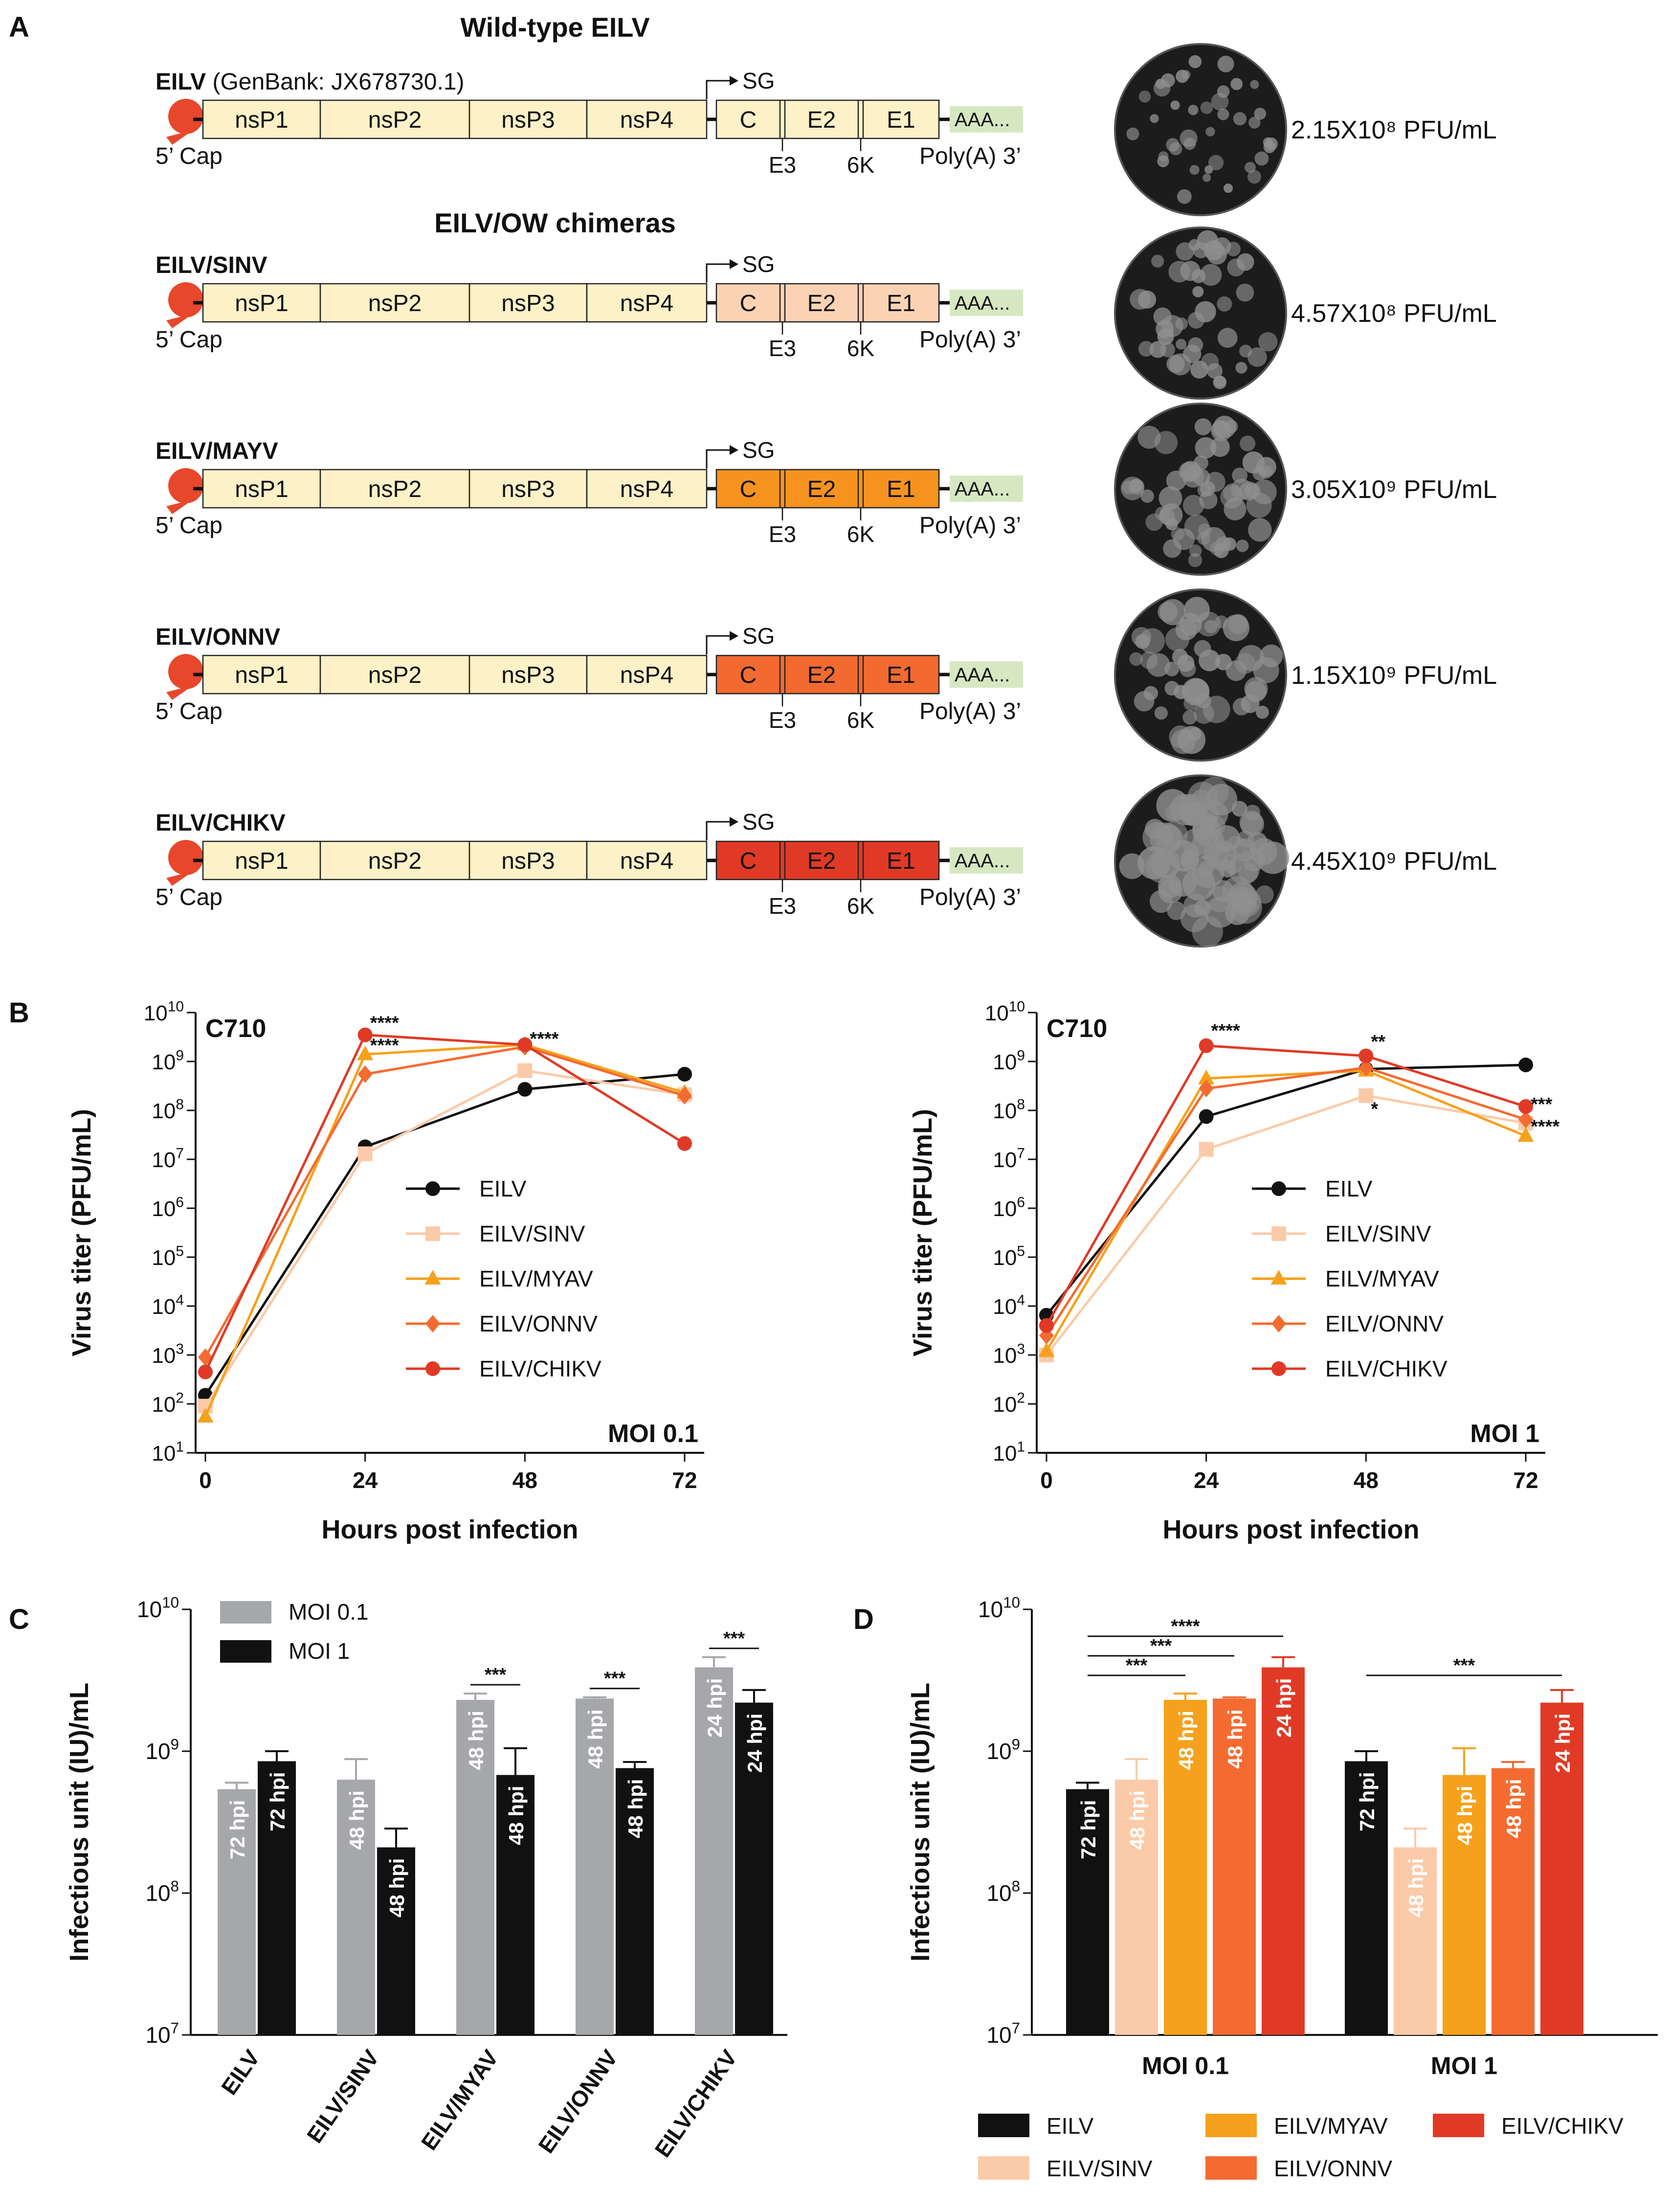 The height and width of the screenshot is (2212, 1670). Describe the element at coordinates (1286, 1185) in the screenshot. I see `series-line-eilv-chikv` at that location.